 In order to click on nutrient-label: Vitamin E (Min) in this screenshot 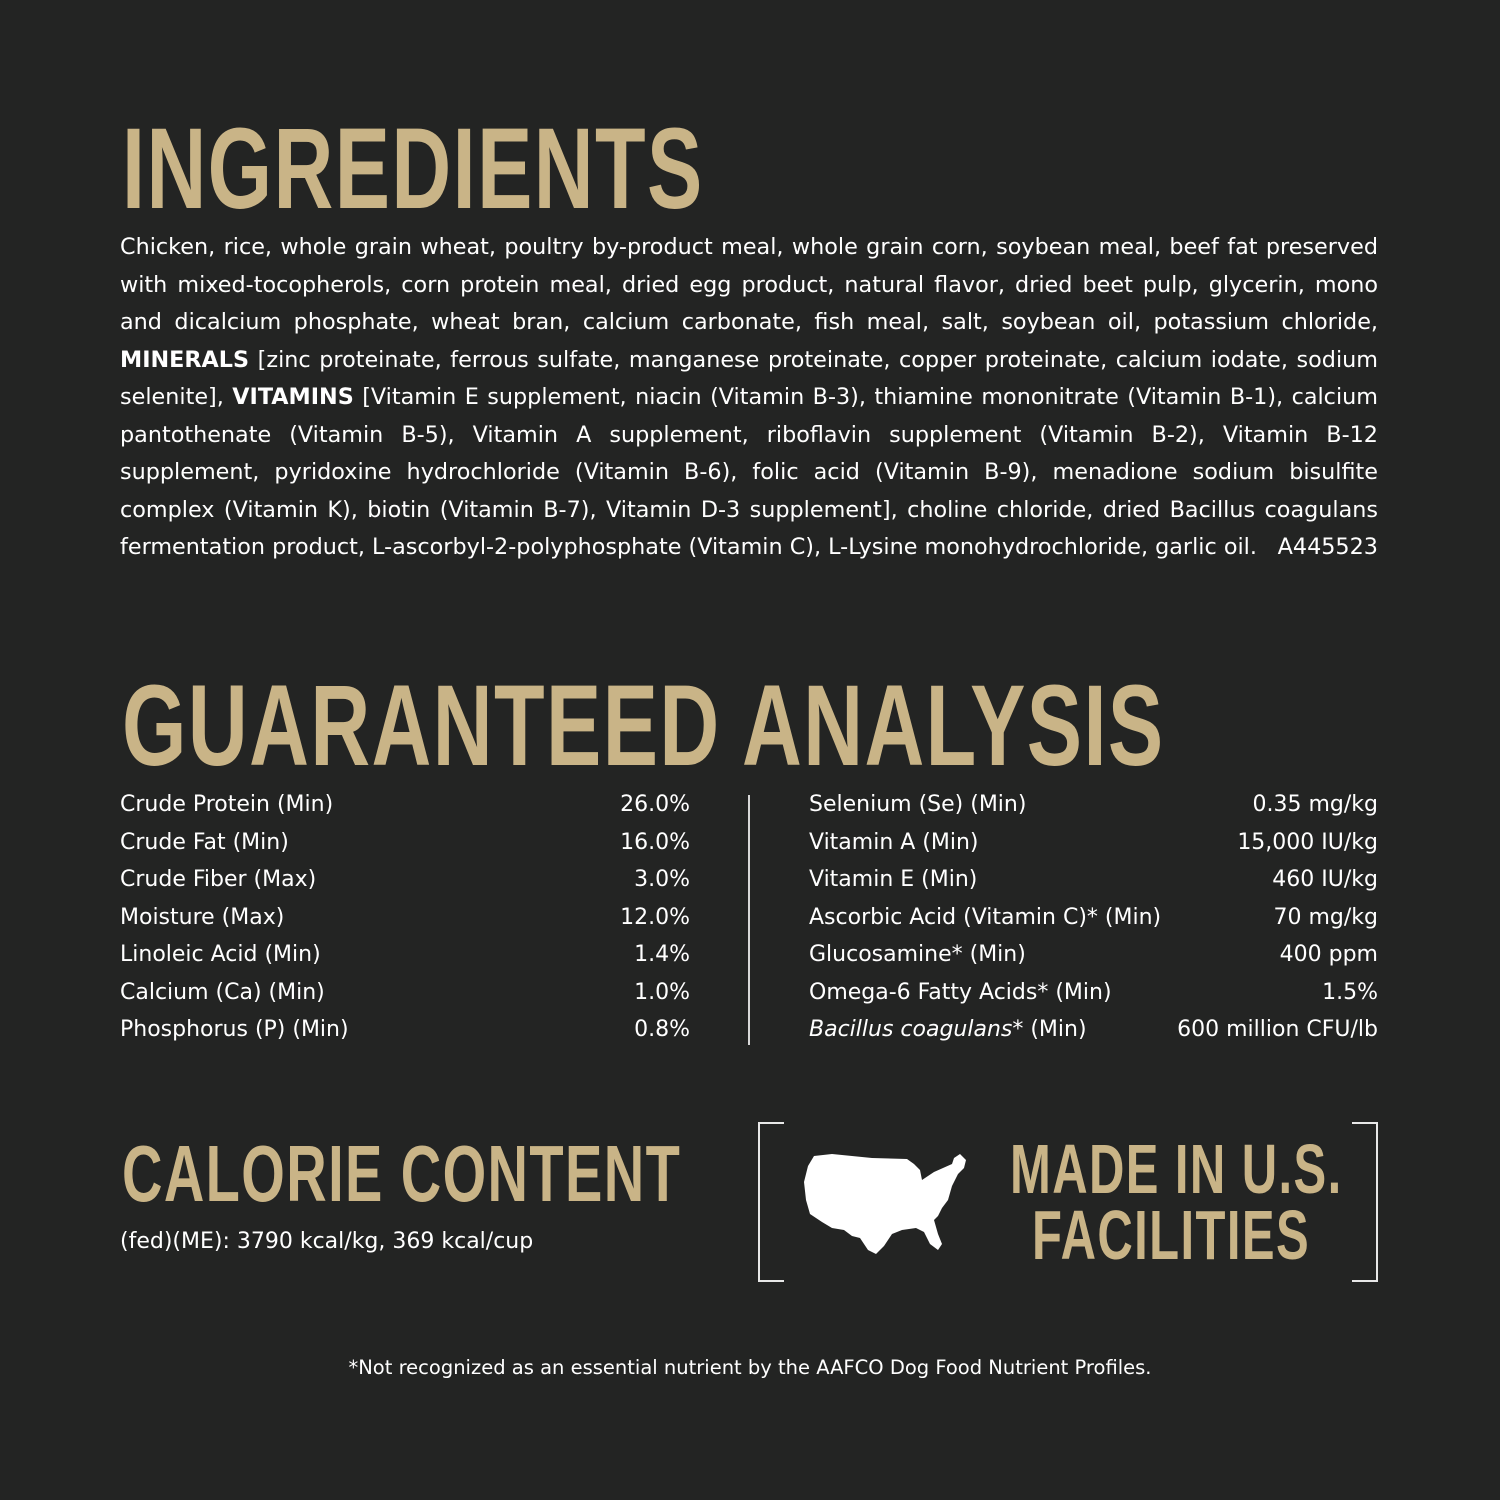, I will do `click(893, 879)`.